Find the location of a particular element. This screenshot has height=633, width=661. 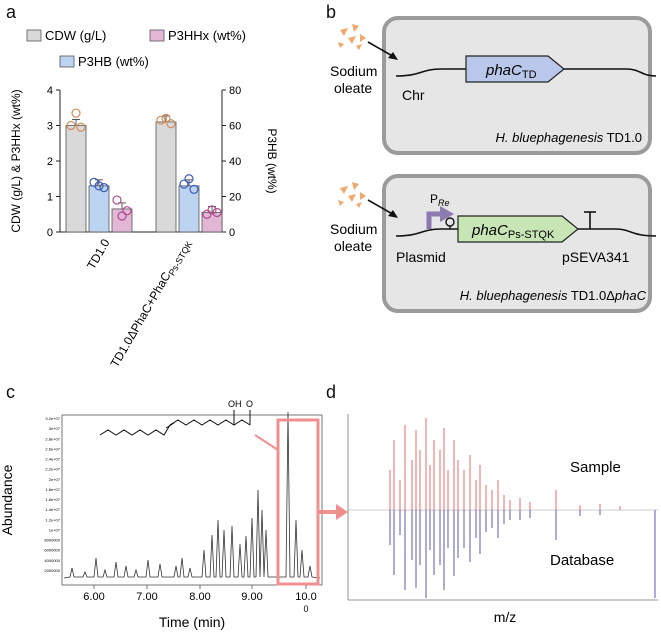

oleate-droplets-top is located at coordinates (352, 37).